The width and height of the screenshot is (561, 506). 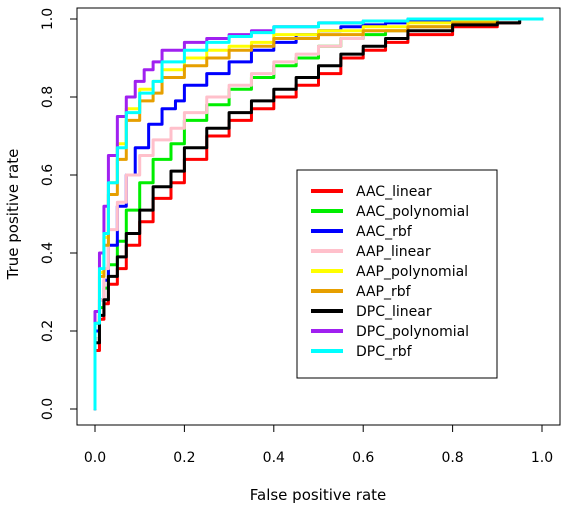 I want to click on legend-box, so click(x=397, y=274).